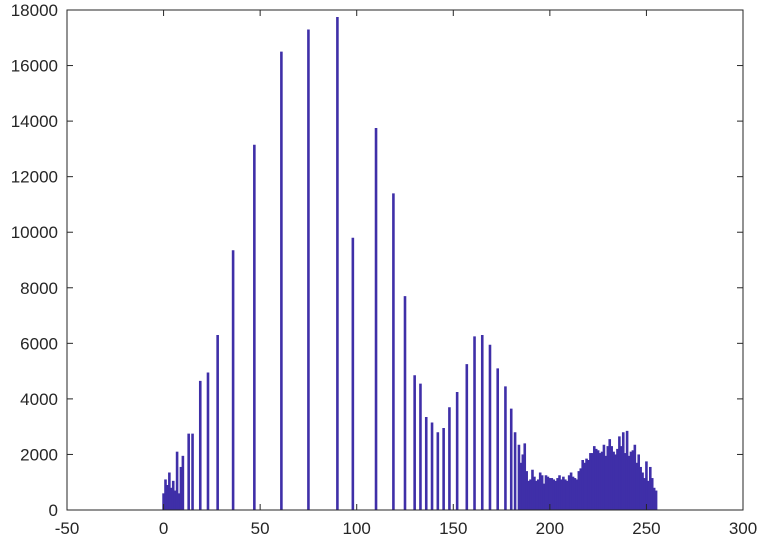 The height and width of the screenshot is (542, 763). I want to click on x-tick-label: -50, so click(67, 528).